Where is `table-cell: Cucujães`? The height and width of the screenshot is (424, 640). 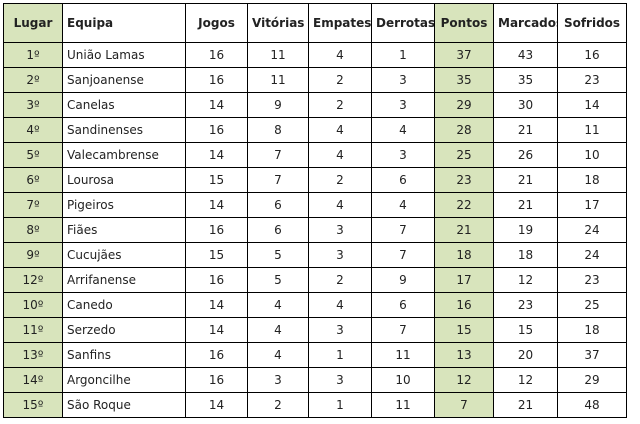 table-cell: Cucujães is located at coordinates (124, 255).